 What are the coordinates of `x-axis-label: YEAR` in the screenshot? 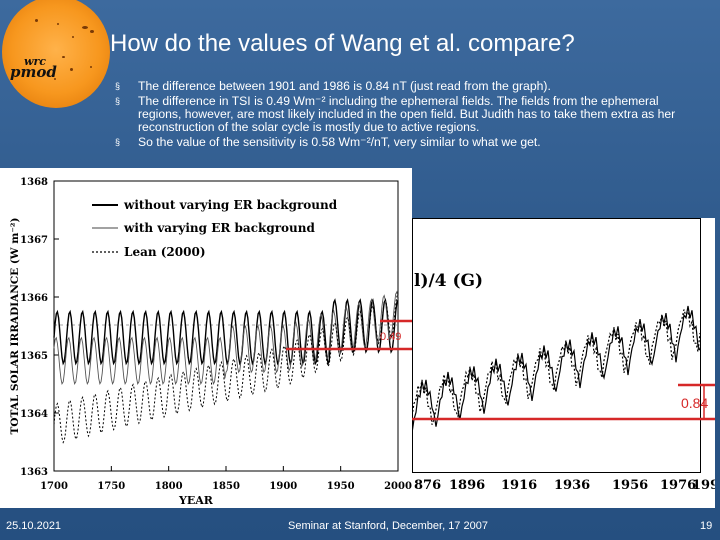 It's located at (196, 500).